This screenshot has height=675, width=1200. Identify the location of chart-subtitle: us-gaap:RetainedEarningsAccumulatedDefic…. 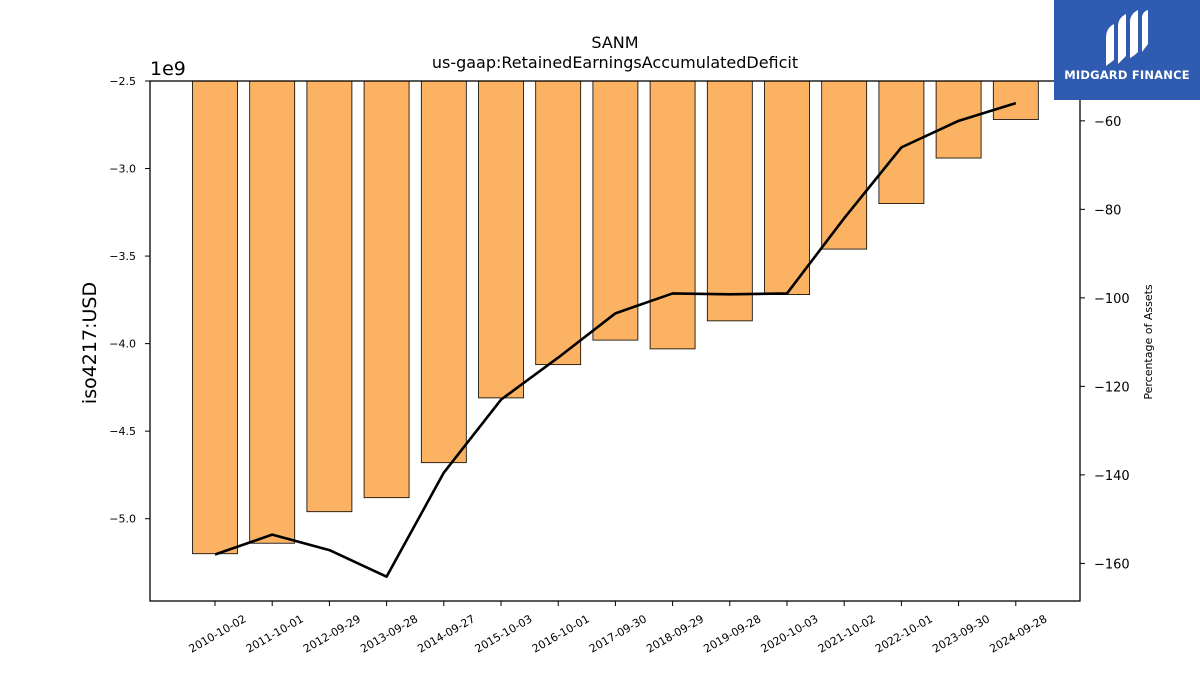
(615, 62).